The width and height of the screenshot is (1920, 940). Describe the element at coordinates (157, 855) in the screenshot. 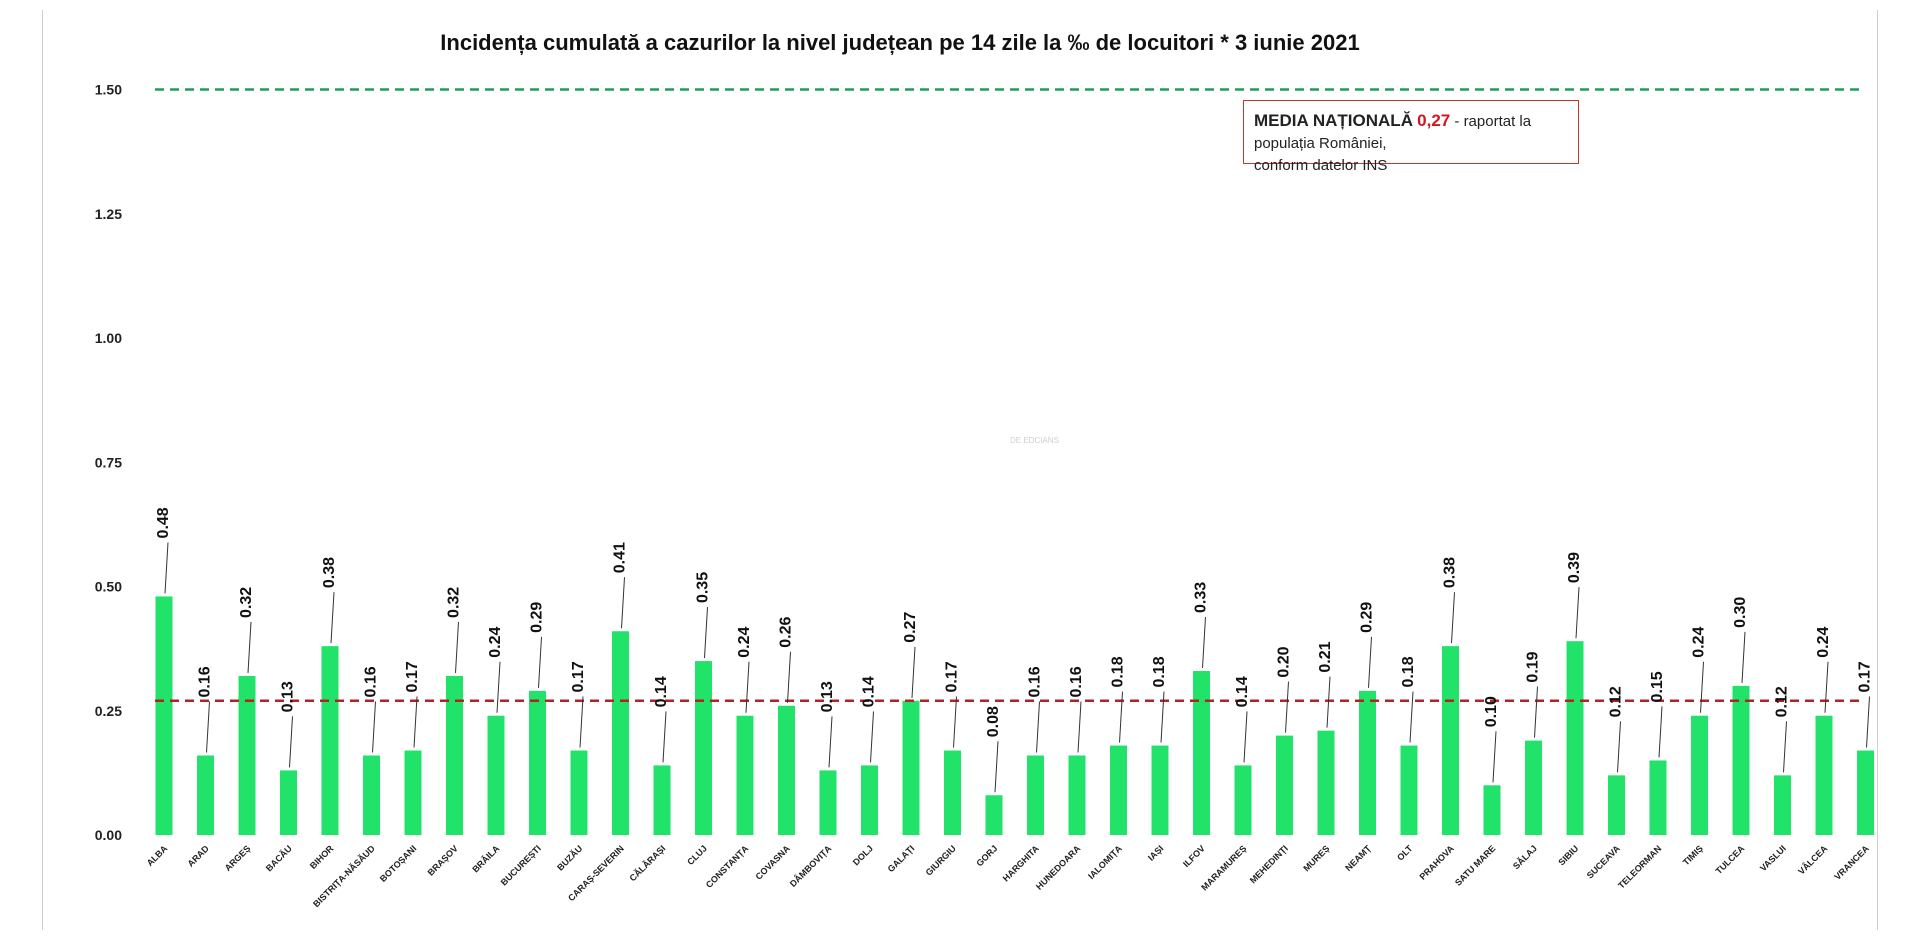

I see `category-label: ALBA` at that location.